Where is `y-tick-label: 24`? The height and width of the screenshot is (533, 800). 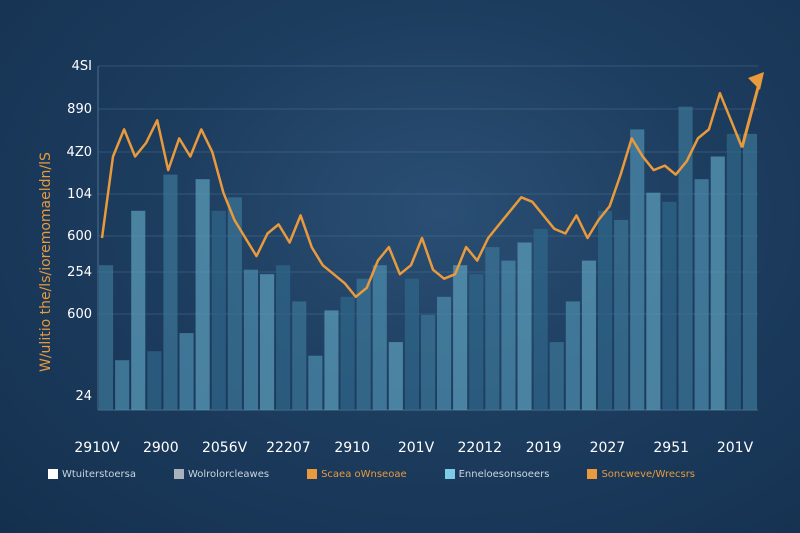 y-tick-label: 24 is located at coordinates (83, 396).